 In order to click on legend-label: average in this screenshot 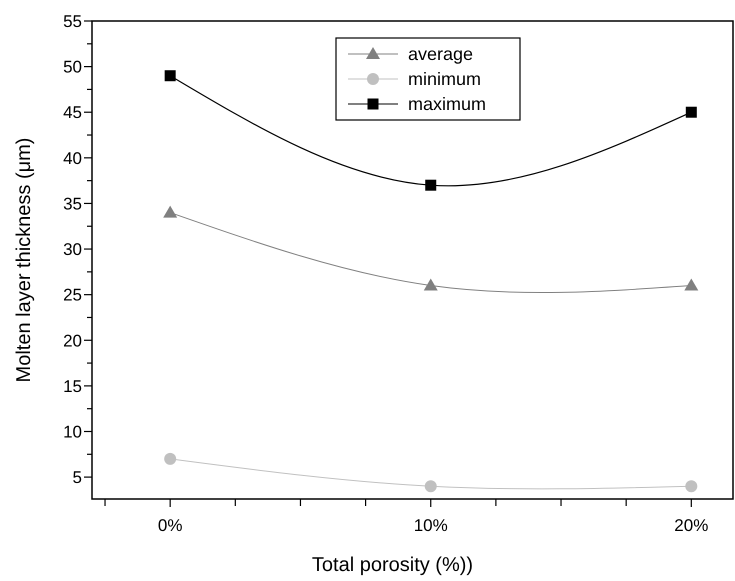, I will do `click(441, 54)`.